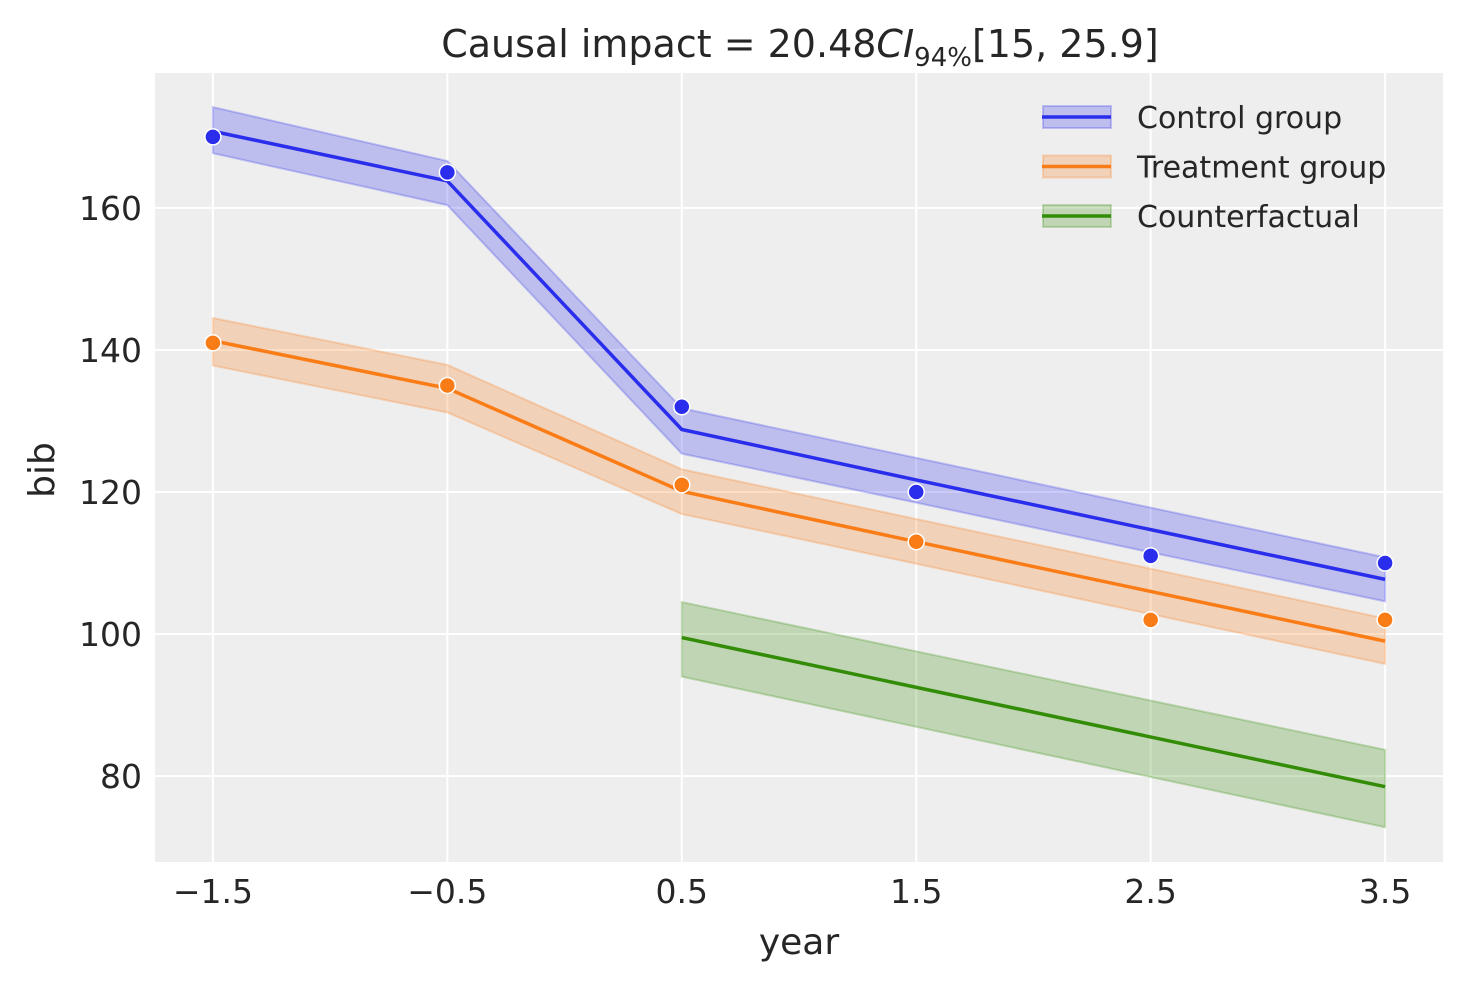 This screenshot has width=1463, height=987. What do you see at coordinates (1261, 168) in the screenshot?
I see `legend-label-treatment-group: Treatment group` at bounding box center [1261, 168].